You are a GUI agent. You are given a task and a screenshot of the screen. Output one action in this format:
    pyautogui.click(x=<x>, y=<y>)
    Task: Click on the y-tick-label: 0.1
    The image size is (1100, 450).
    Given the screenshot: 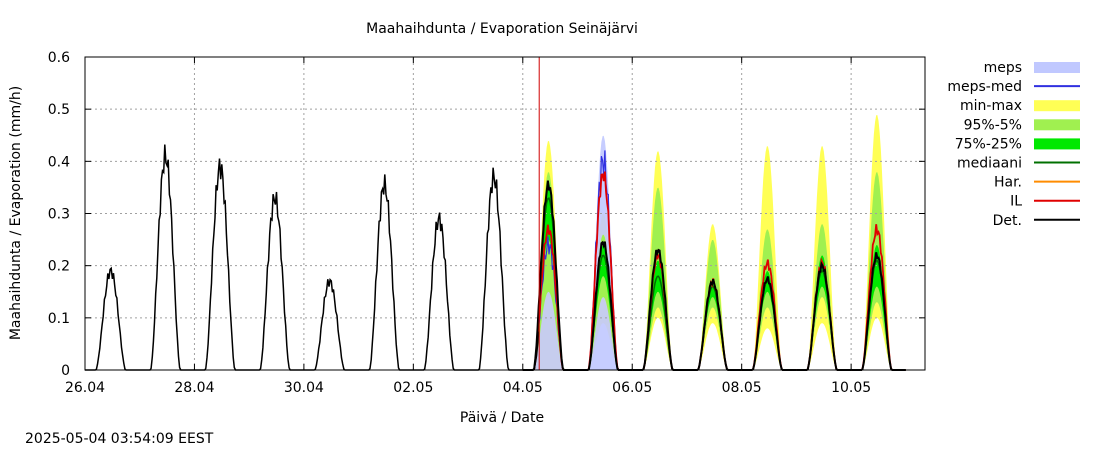 What is the action you would take?
    pyautogui.click(x=59, y=319)
    